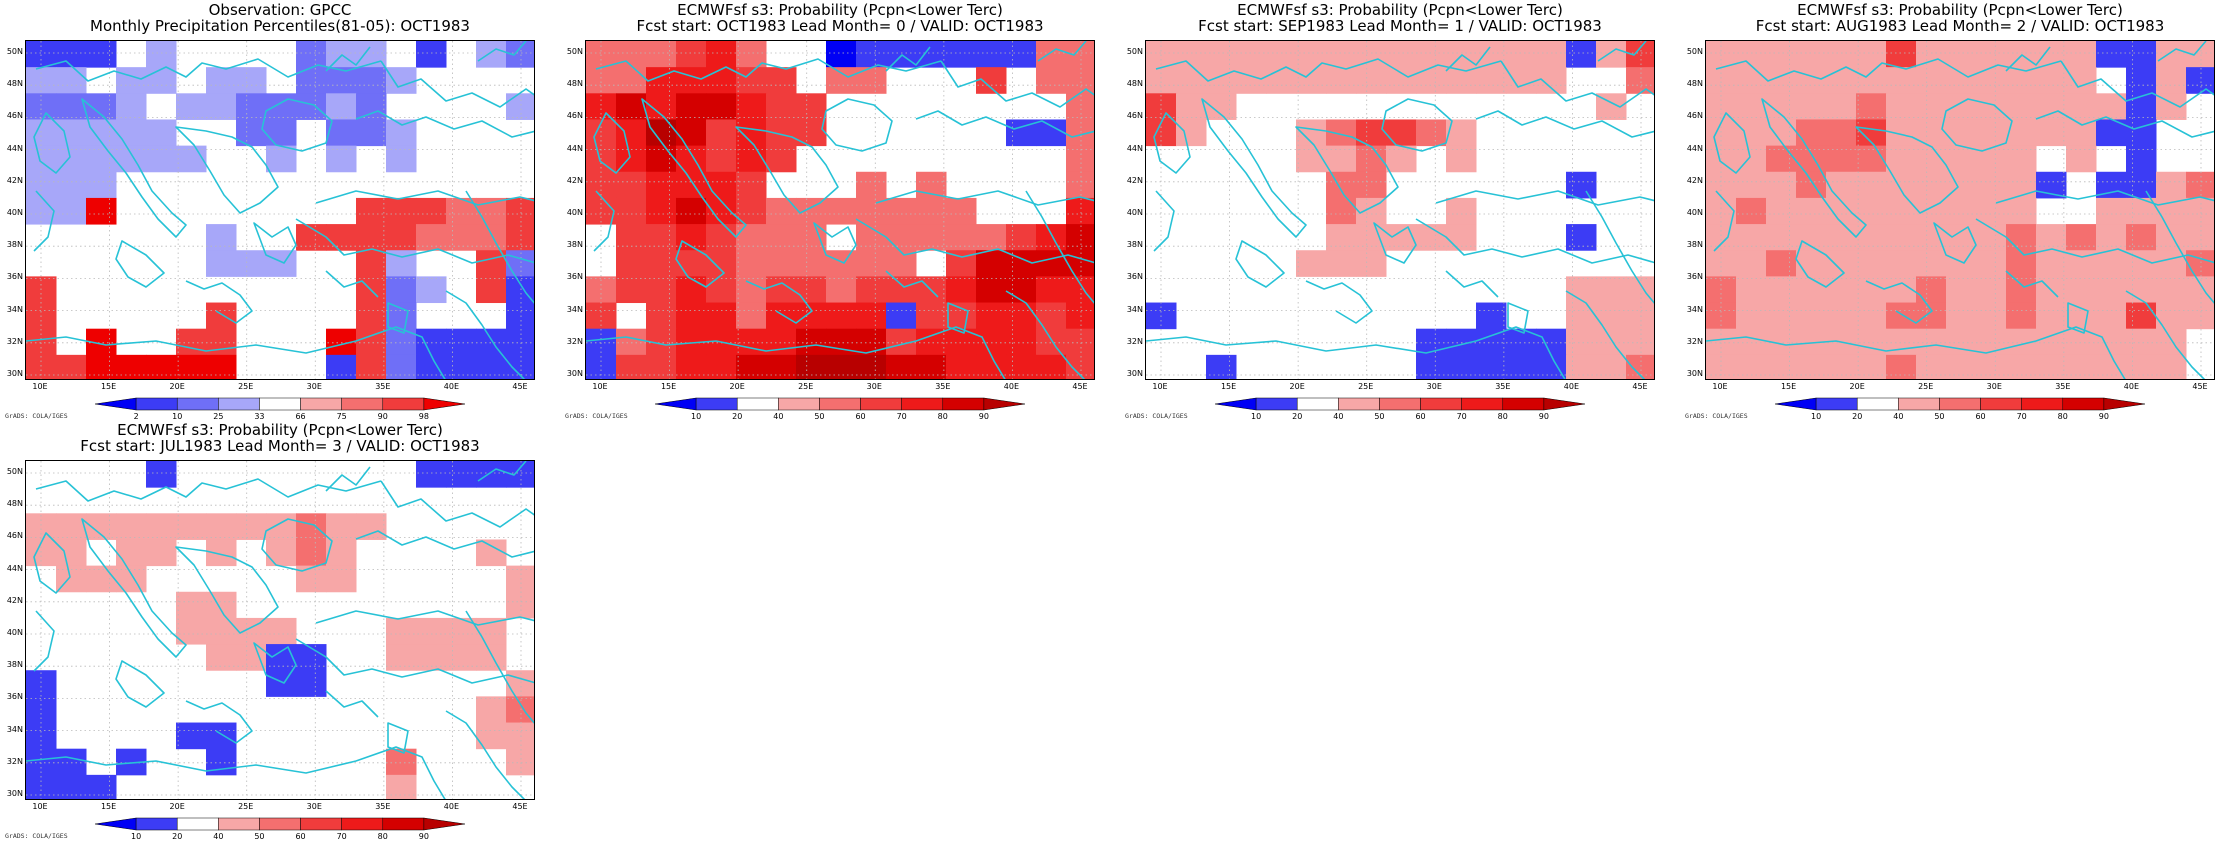 This screenshot has height=841, width=2240. I want to click on lat-tick-label: 50N, so click(574, 51).